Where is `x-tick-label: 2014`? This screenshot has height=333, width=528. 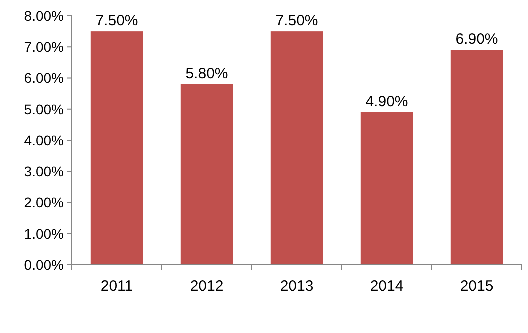 x-tick-label: 2014 is located at coordinates (387, 286).